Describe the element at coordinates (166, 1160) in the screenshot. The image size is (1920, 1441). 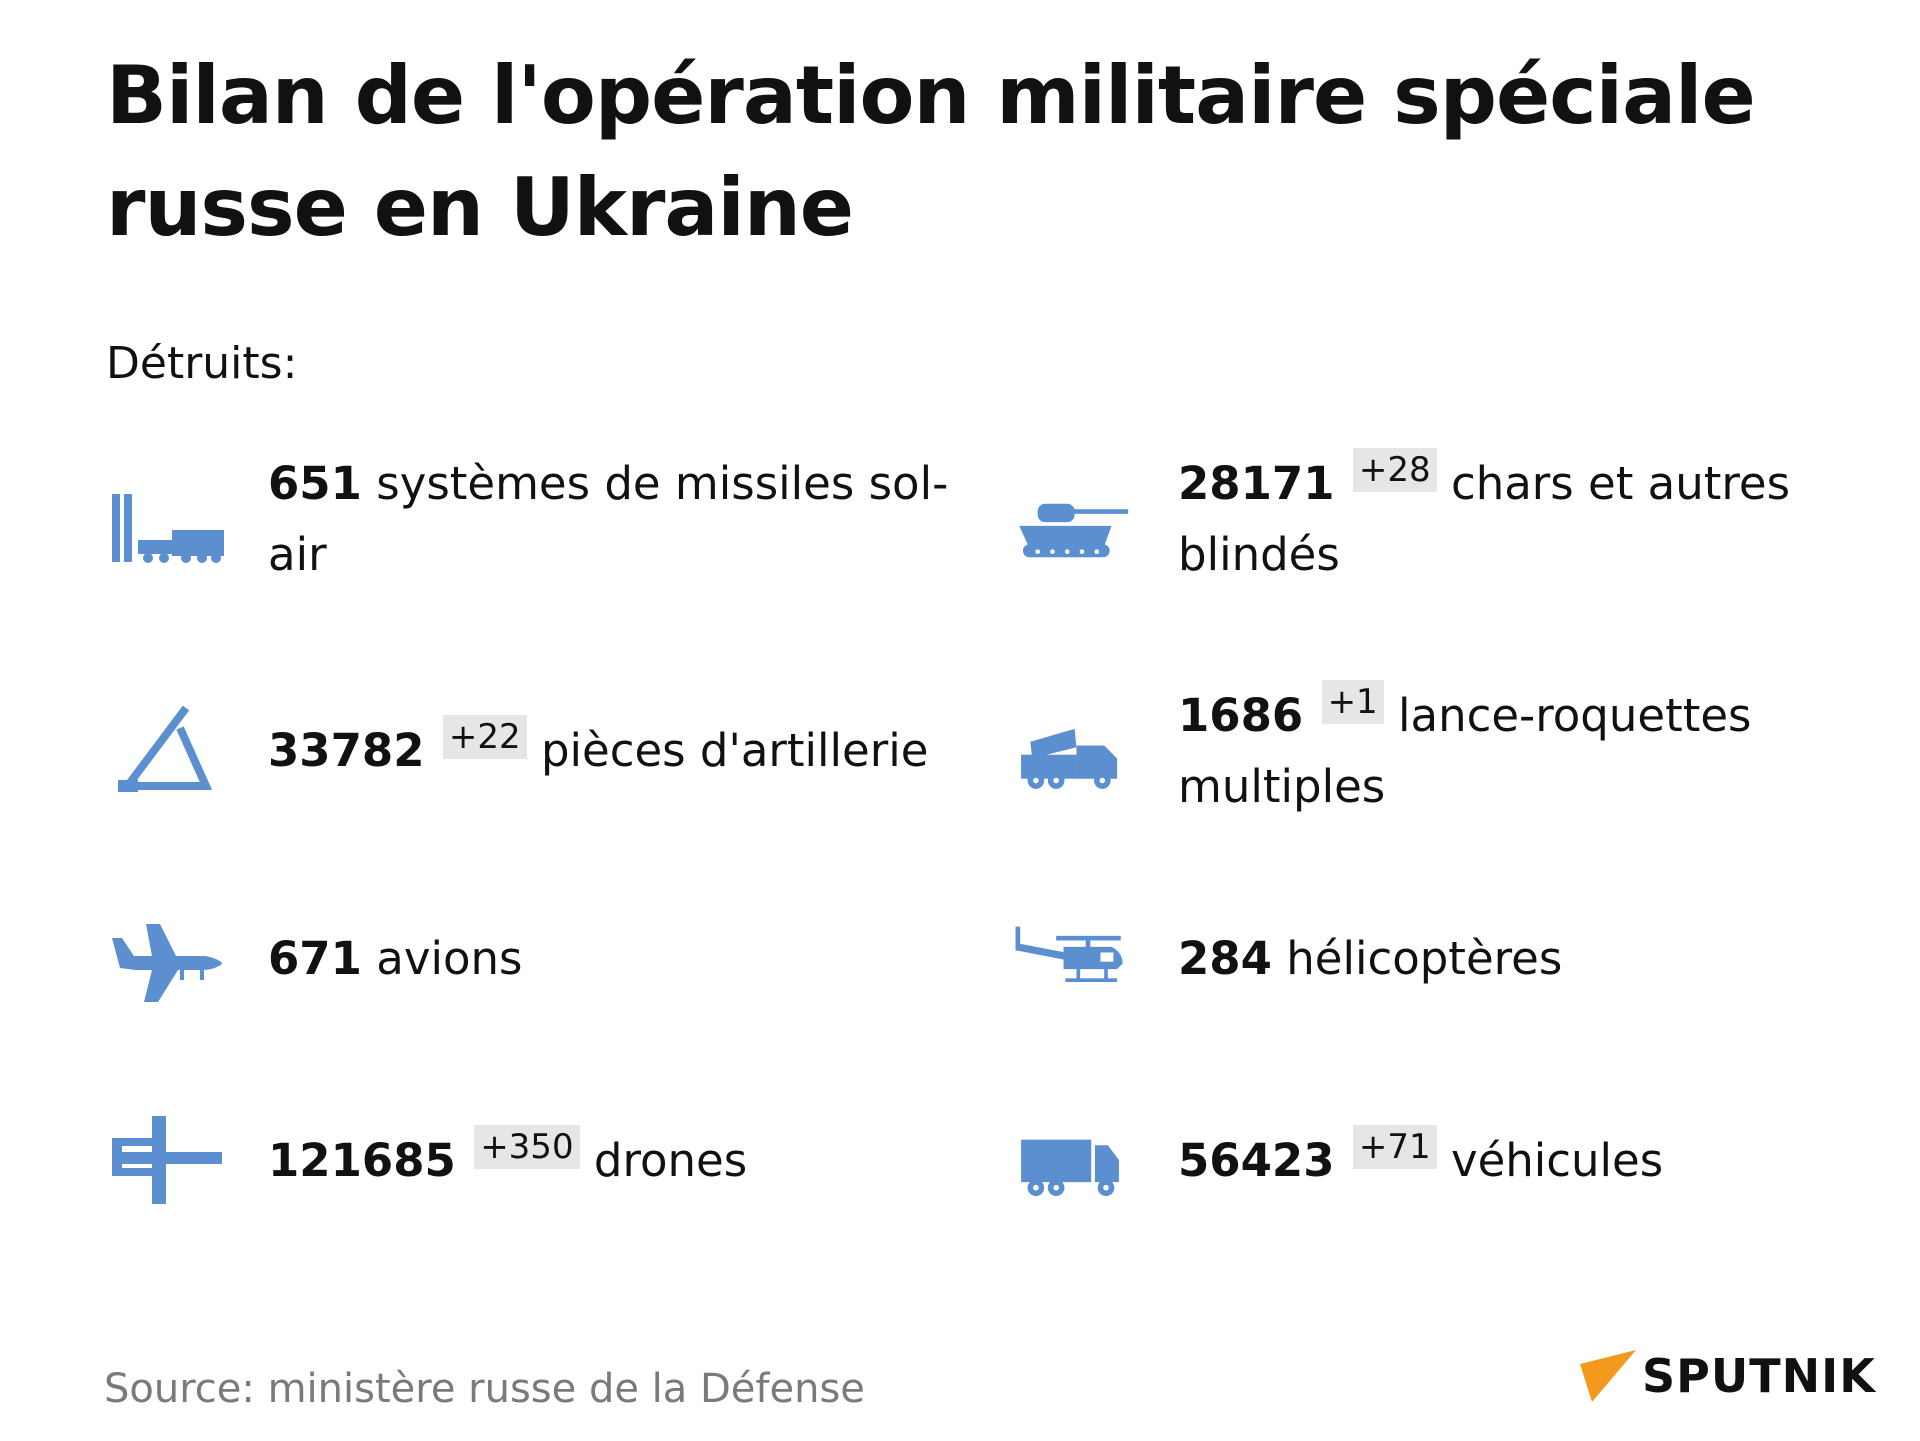
I see `drone-icon` at that location.